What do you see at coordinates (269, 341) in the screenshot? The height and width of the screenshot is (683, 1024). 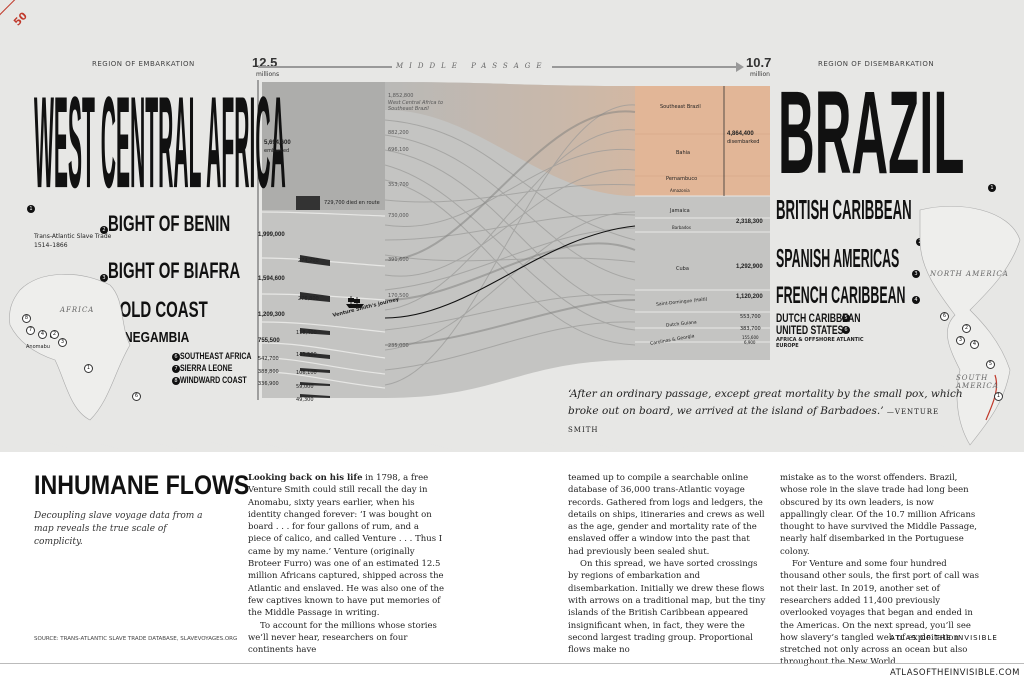 I see `embark-value-senegambia: 755,500` at bounding box center [269, 341].